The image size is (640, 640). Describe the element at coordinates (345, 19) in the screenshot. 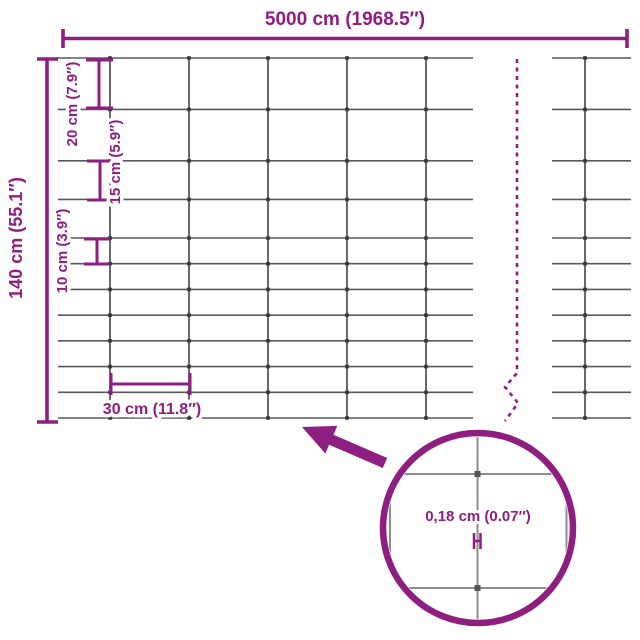

I see `width-dimension-label: 5000 cm (1968.5″)` at that location.